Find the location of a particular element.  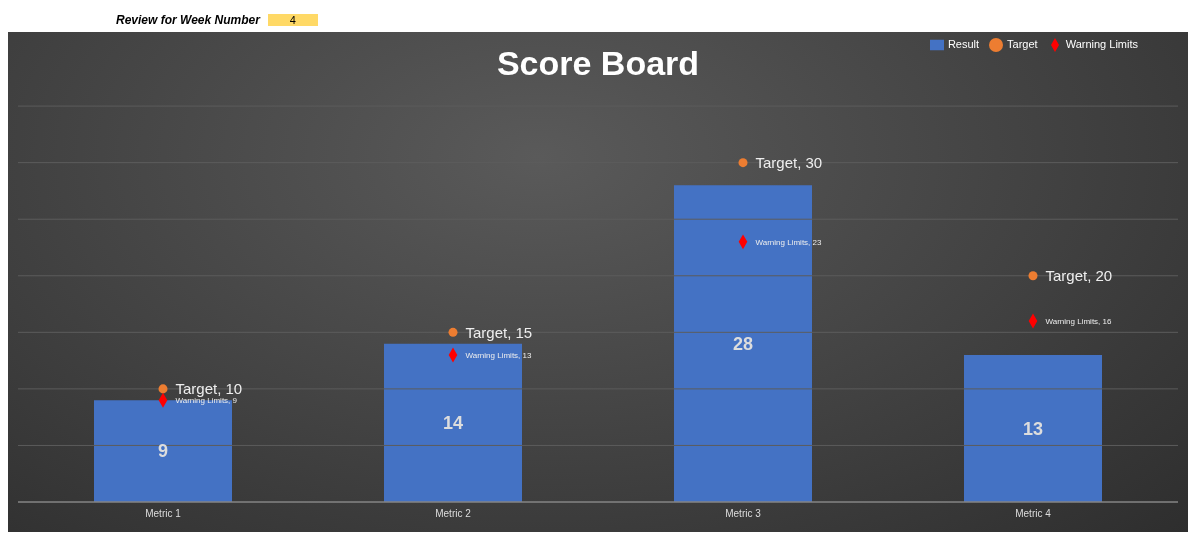

x-tick-label: Metric 3 is located at coordinates (743, 514).